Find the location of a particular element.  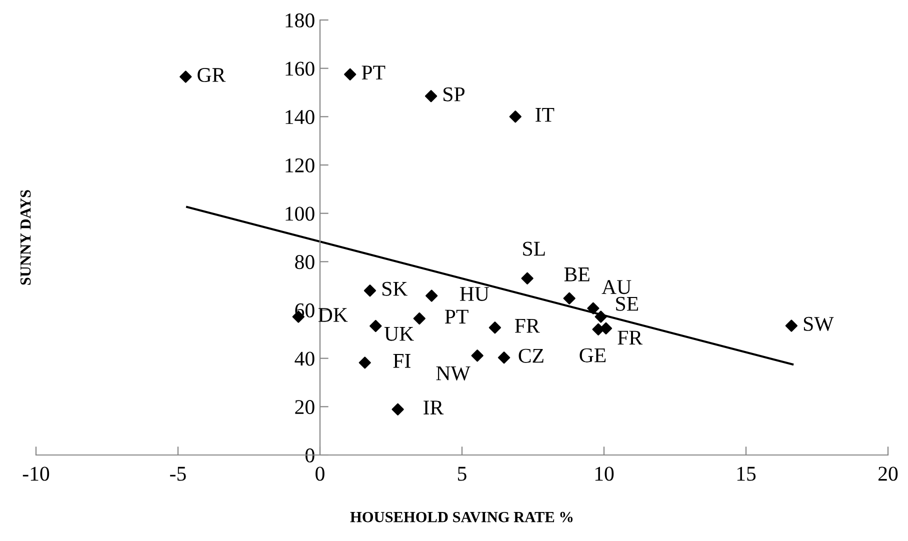

annotation: SW is located at coordinates (819, 324).